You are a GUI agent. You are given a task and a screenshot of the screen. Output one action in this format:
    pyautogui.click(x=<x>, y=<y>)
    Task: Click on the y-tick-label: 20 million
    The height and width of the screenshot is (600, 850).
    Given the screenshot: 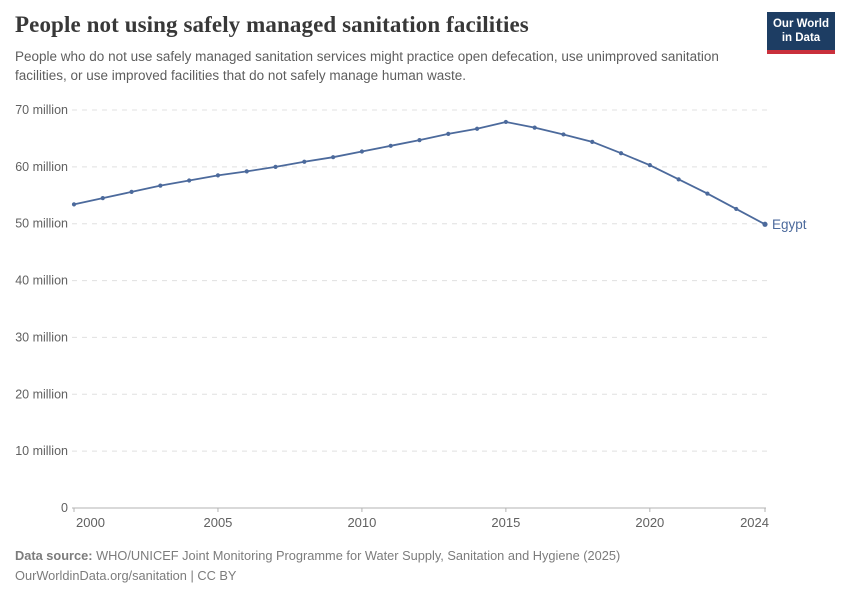 What is the action you would take?
    pyautogui.click(x=41, y=394)
    